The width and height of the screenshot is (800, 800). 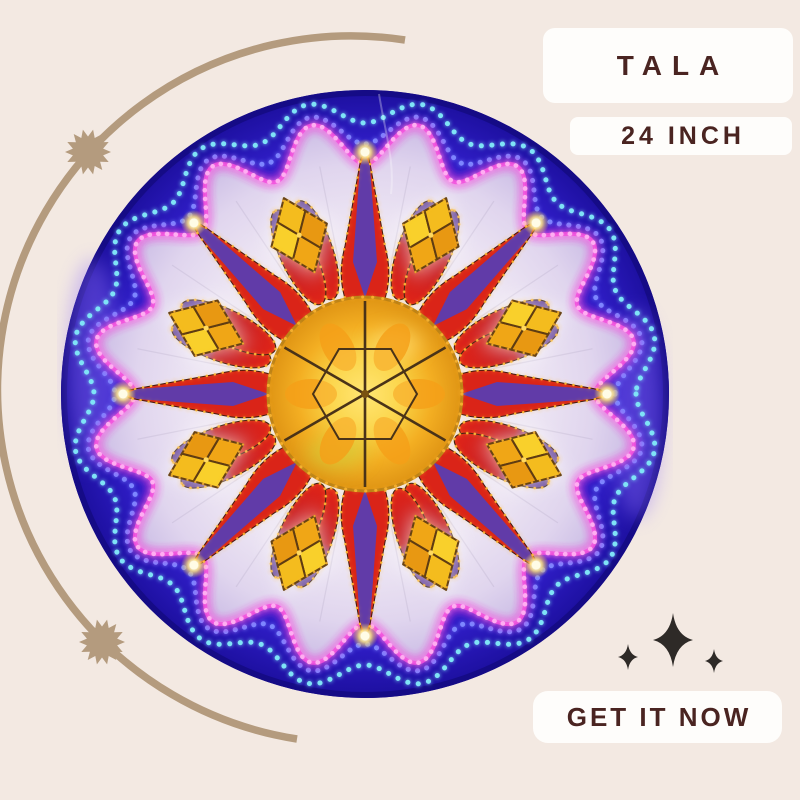 I want to click on brand-badge-label: TALA, so click(x=673, y=65).